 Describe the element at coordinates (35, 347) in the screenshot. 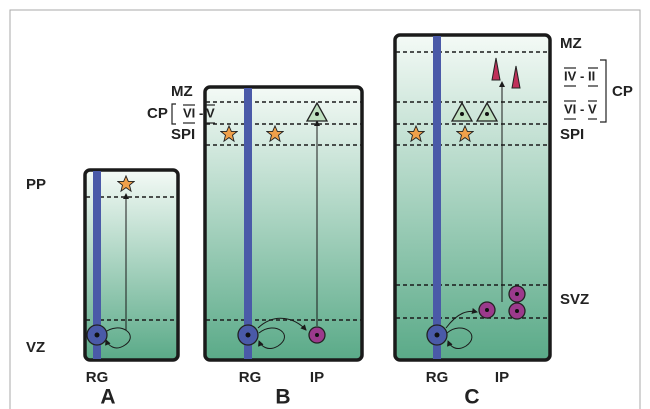

I see `zone-label: VZ` at that location.